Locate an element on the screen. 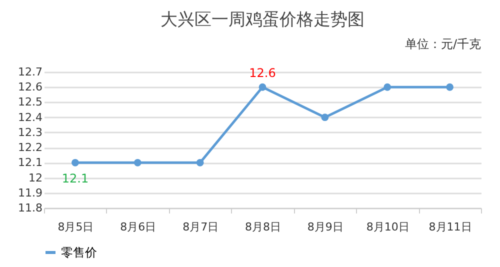  x-tick-label: 8月7日 is located at coordinates (200, 227).